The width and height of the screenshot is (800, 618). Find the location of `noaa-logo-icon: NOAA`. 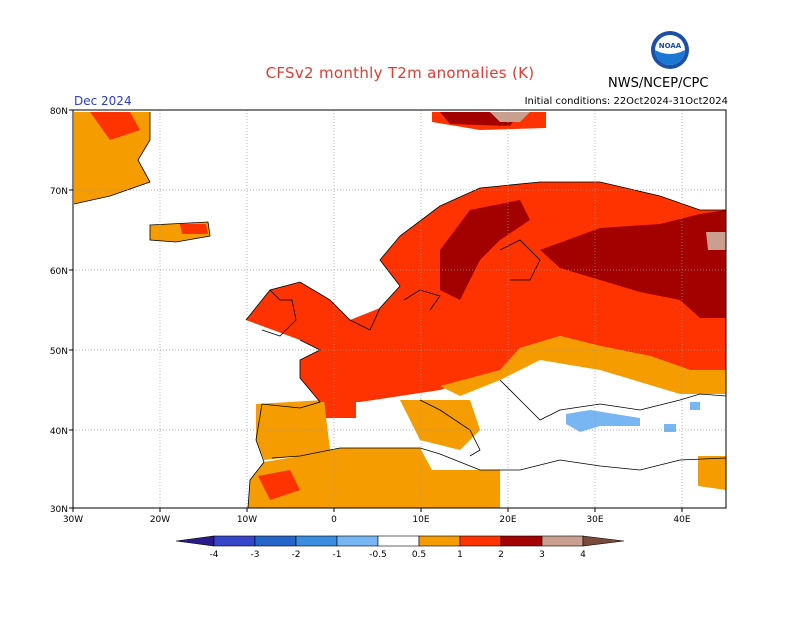

noaa-logo-icon: NOAA is located at coordinates (670, 50).